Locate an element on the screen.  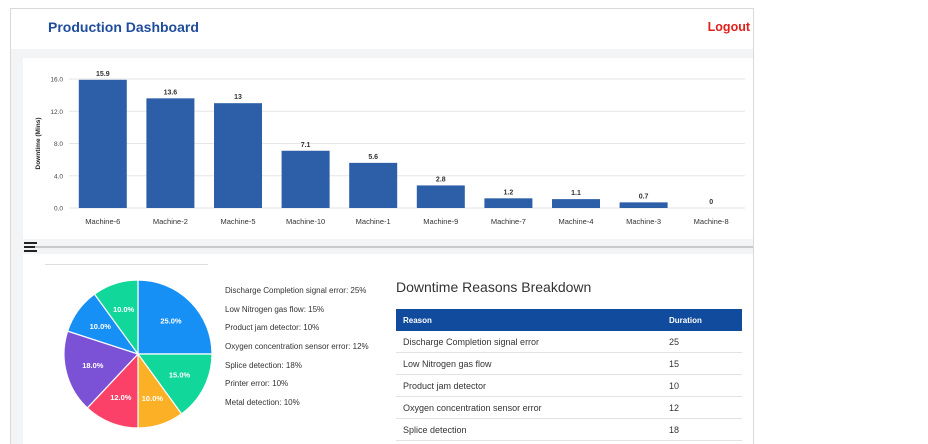
bar-value-label: 1.1 is located at coordinates (576, 193).